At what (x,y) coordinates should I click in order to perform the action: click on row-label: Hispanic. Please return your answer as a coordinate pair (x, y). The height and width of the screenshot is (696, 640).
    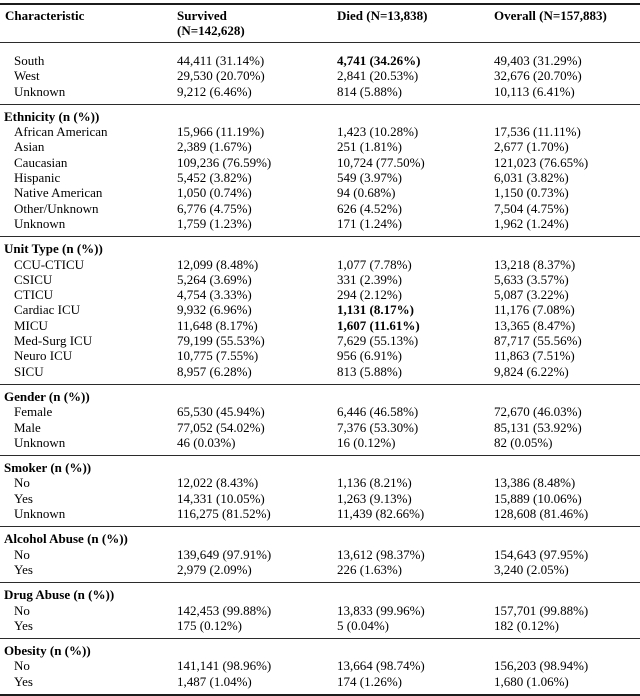
    Looking at the image, I should click on (37, 178).